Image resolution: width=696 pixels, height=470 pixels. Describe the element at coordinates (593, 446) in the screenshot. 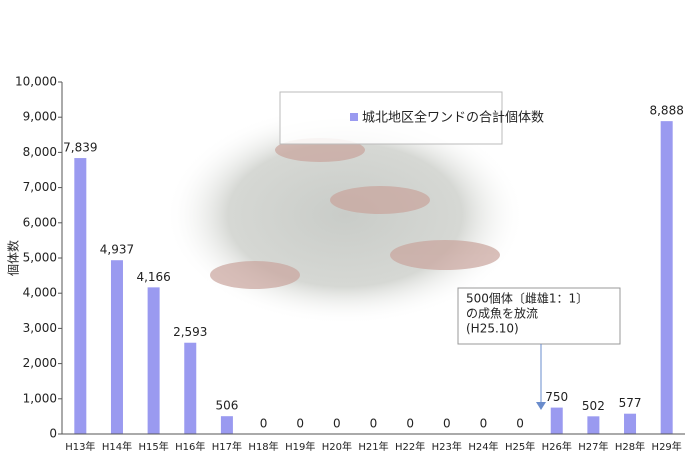

I see `x-tick-label: H27年` at that location.